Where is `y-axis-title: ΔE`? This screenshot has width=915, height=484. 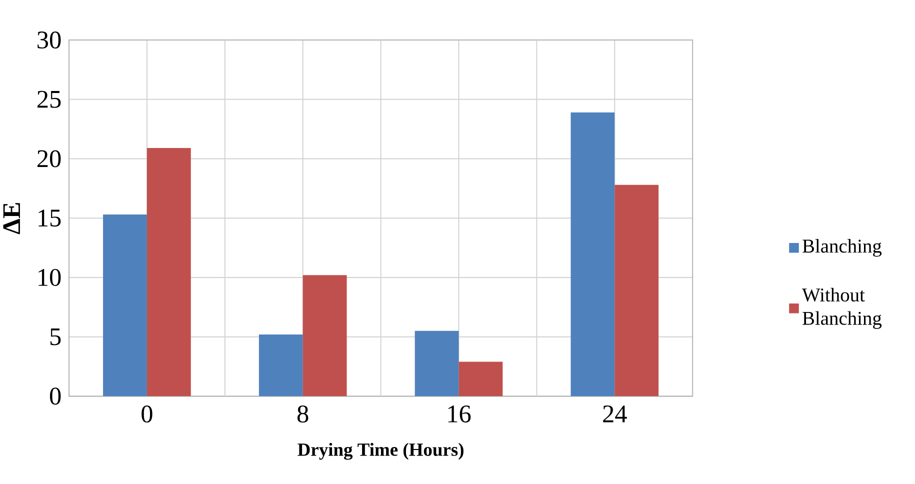
y-axis-title: ΔE is located at coordinates (11, 218).